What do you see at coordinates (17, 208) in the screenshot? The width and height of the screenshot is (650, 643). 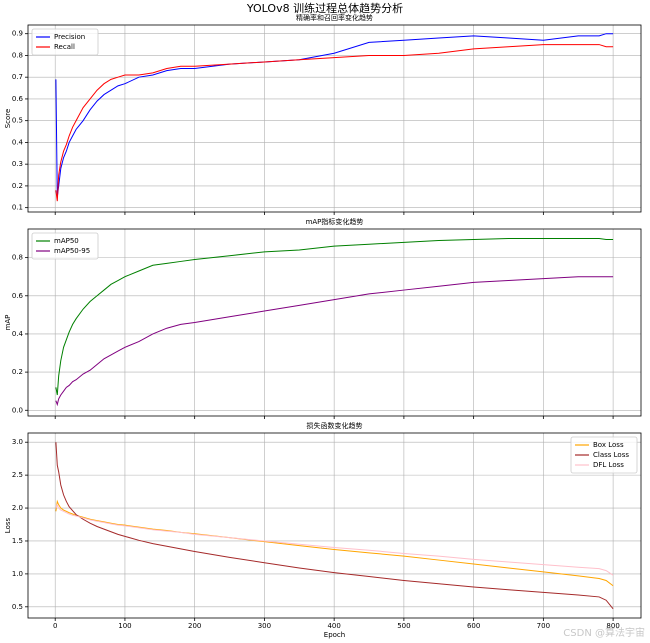 I see `y-tick-label: 0.1` at bounding box center [17, 208].